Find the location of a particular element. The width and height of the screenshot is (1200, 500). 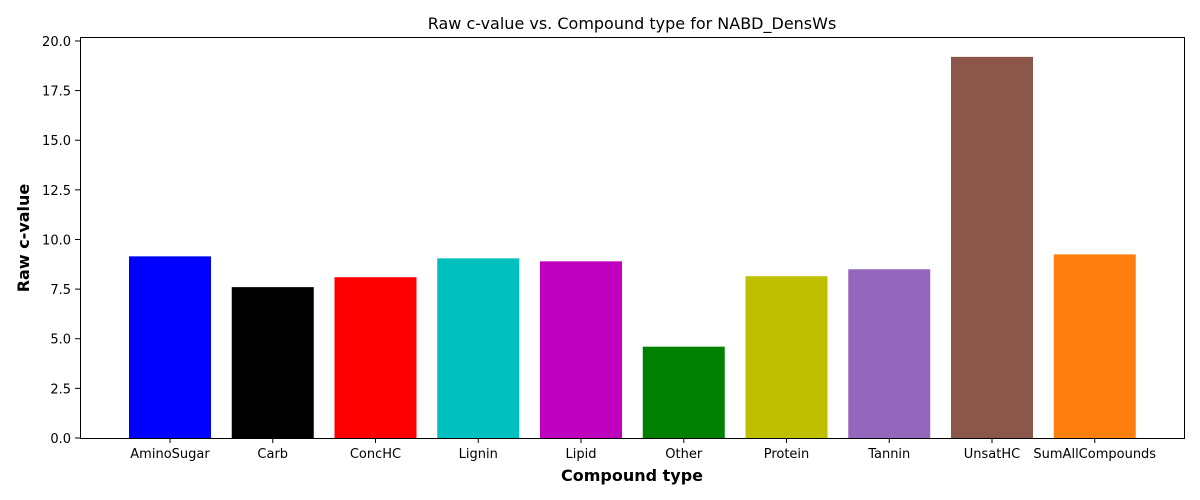

y-tick-label: 12.5 is located at coordinates (56, 191).